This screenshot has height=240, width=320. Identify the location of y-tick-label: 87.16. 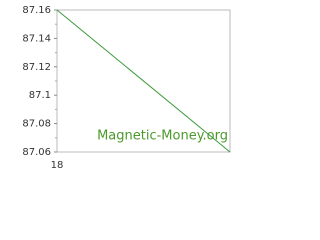
(36, 10).